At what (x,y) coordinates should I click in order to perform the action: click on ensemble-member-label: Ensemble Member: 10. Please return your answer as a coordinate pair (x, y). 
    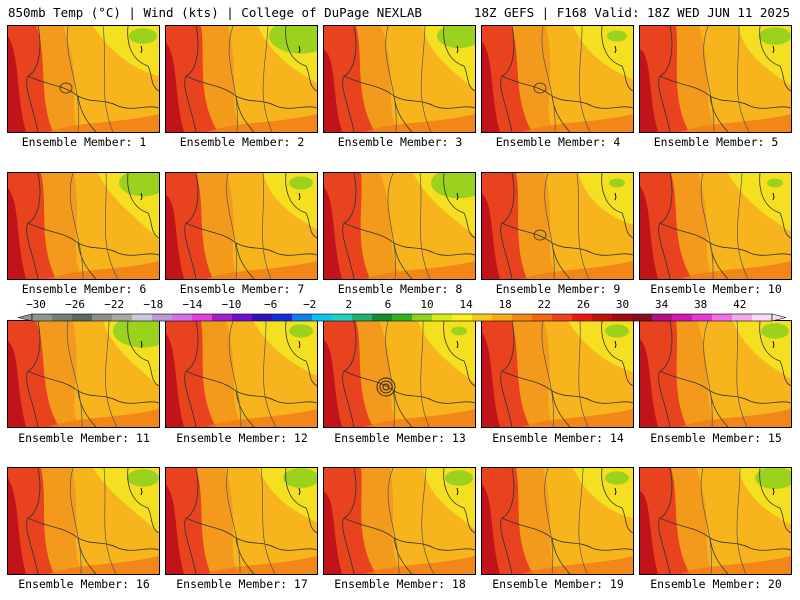
    Looking at the image, I should click on (716, 289).